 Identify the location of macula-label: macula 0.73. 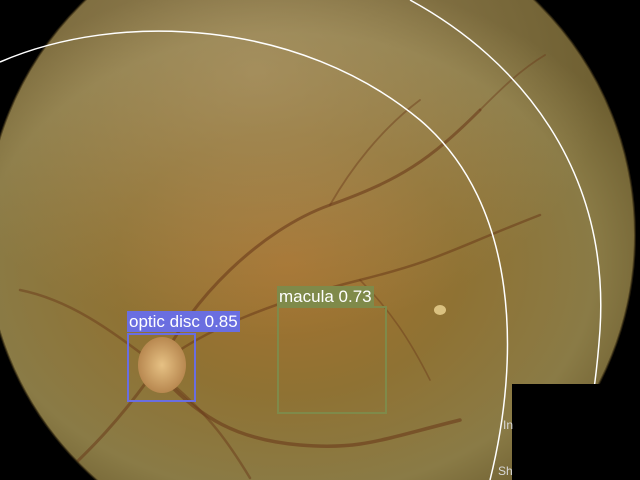
(325, 296).